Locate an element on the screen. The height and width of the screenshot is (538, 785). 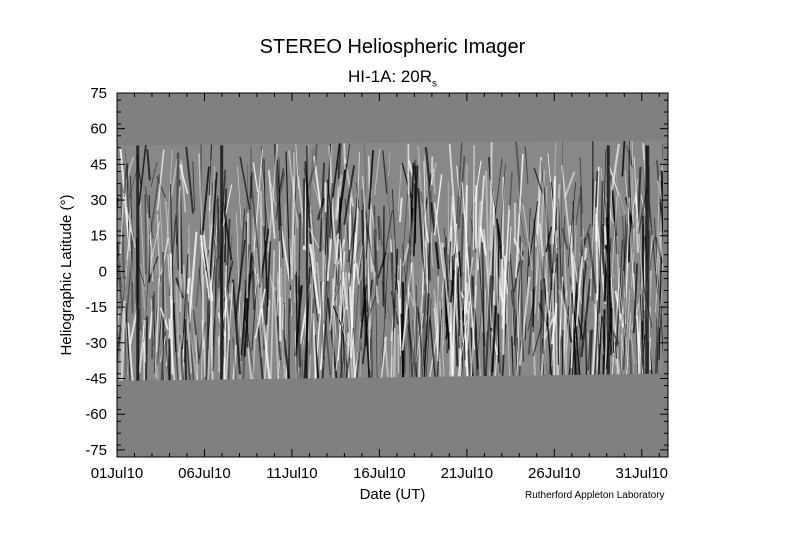
subtitle-main: HI-1A: 20R is located at coordinates (390, 76).